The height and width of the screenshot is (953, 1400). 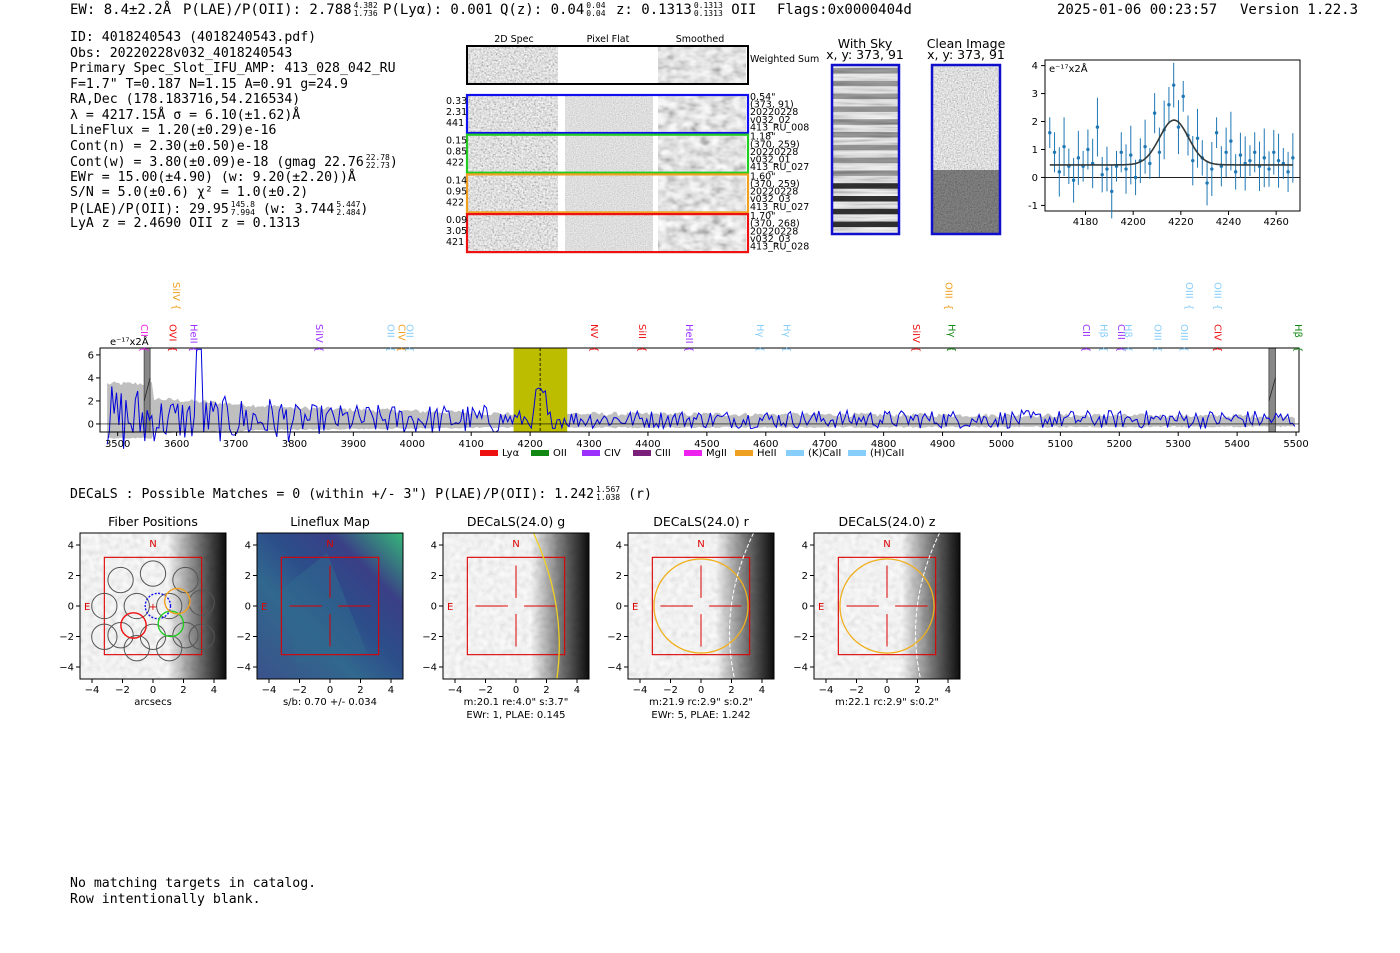 What do you see at coordinates (1177, 444) in the screenshot?
I see `full-xtick-label: 5300` at bounding box center [1177, 444].